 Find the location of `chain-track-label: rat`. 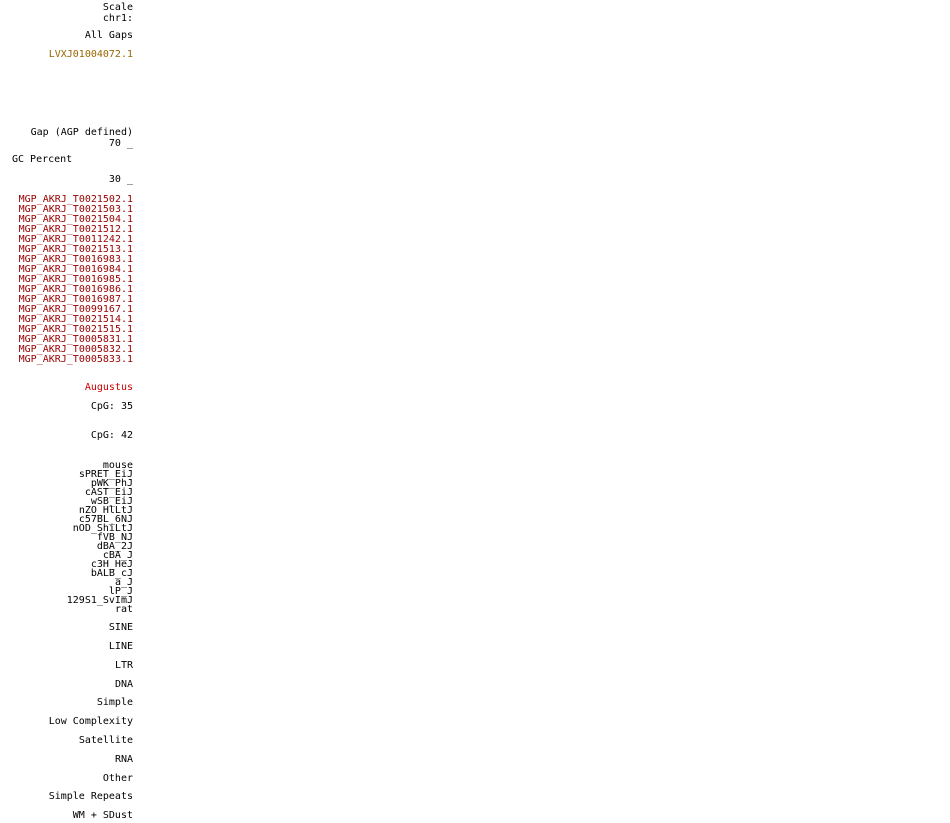

chain-track-label: rat is located at coordinates (123, 609).